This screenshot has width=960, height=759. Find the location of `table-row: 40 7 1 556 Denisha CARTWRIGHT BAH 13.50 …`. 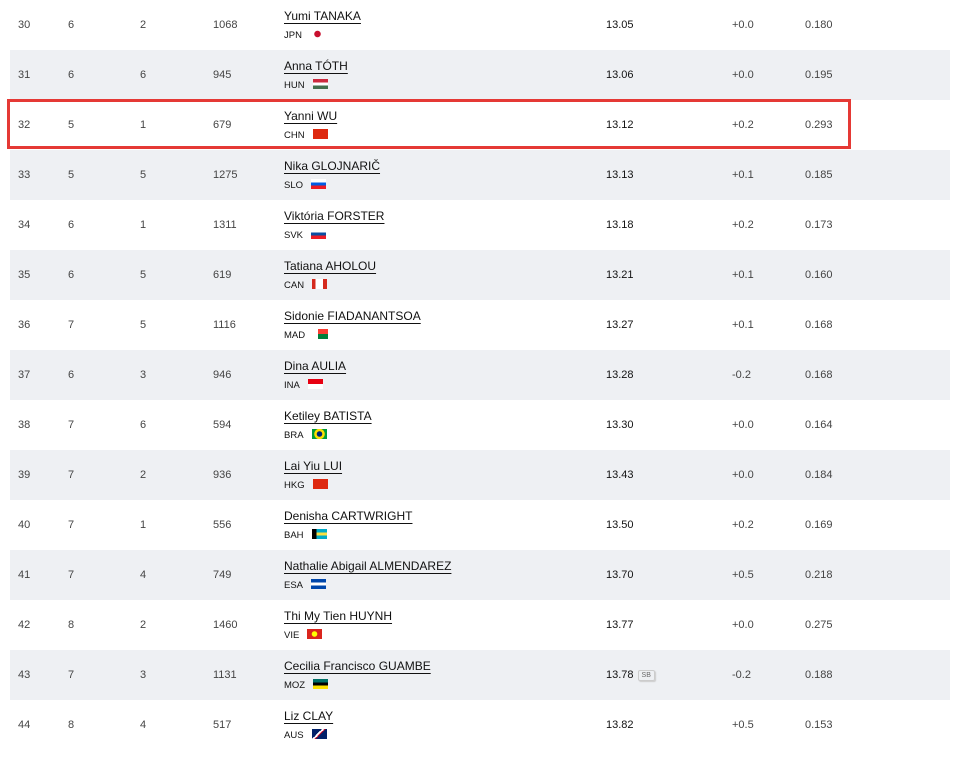

table-row: 40 7 1 556 Denisha CARTWRIGHT BAH 13.50 … is located at coordinates (480, 525).